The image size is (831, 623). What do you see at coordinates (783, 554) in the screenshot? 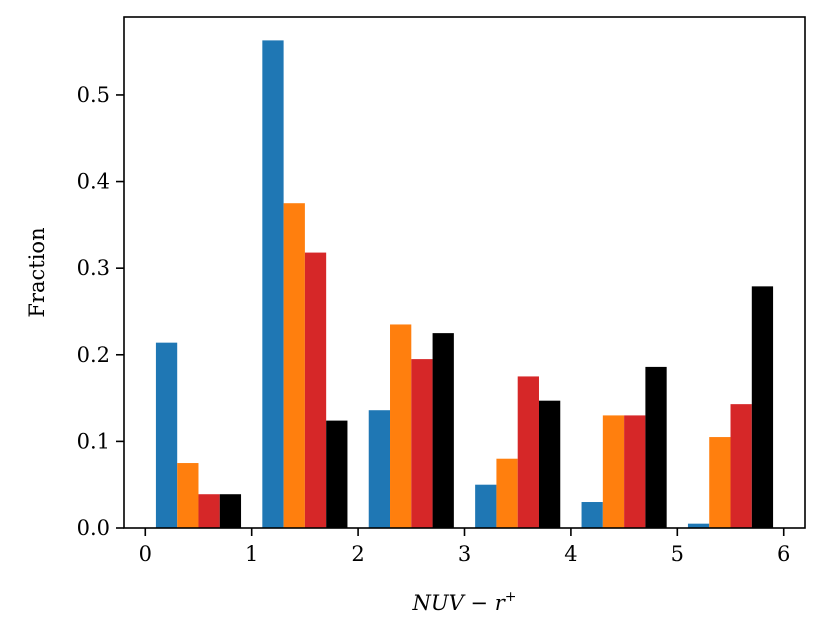
I see `x-tick-label: 6` at bounding box center [783, 554].